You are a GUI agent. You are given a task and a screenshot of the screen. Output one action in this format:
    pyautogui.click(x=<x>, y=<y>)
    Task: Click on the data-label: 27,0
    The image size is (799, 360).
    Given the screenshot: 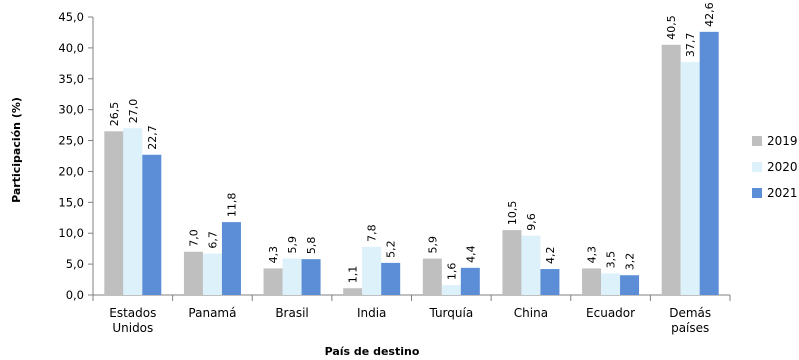 What is the action you would take?
    pyautogui.click(x=133, y=111)
    